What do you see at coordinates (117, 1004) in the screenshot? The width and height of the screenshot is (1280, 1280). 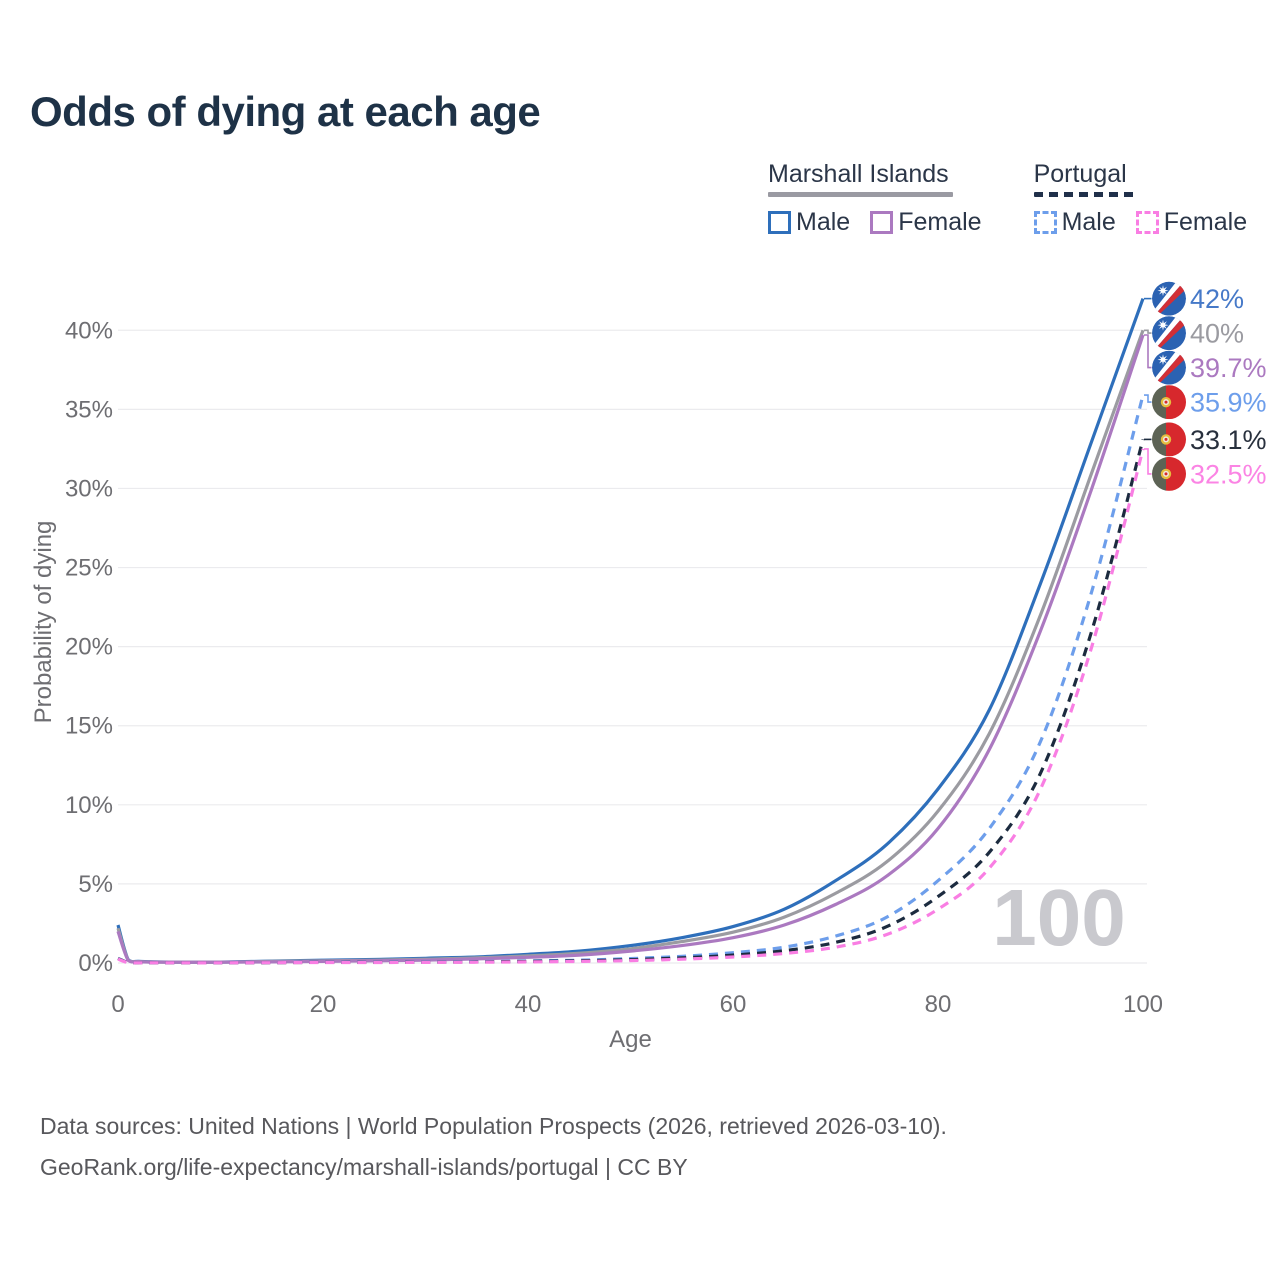 I see `x-tick-label: 0` at bounding box center [117, 1004].